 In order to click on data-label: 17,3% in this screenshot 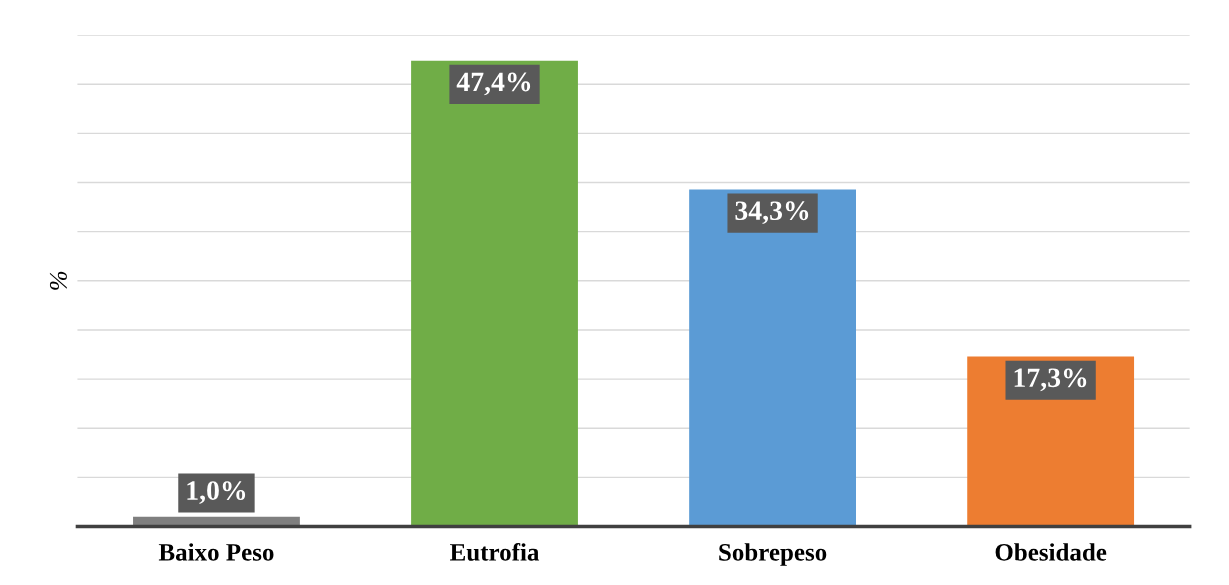, I will do `click(1050, 380)`.